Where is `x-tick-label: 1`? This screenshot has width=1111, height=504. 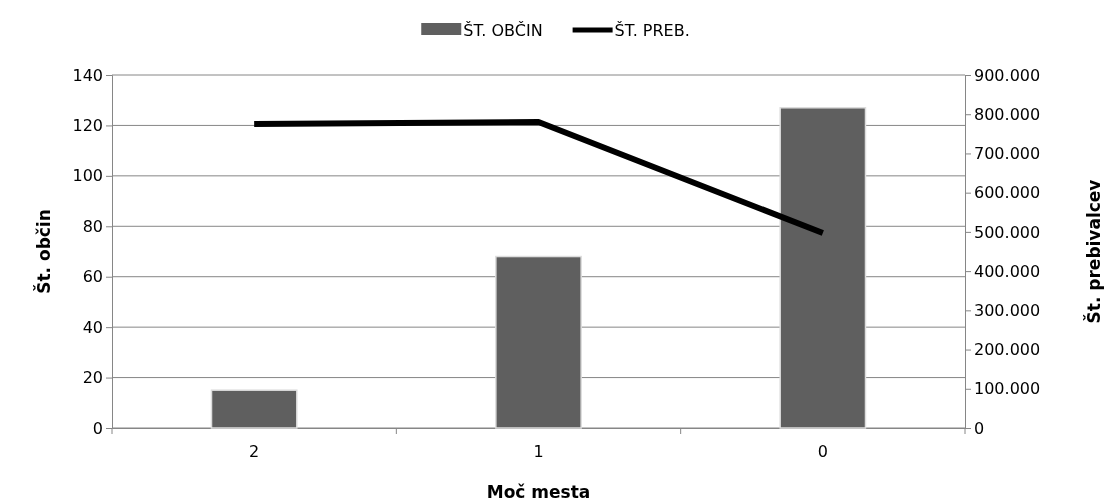 x-tick-label: 1 is located at coordinates (538, 451).